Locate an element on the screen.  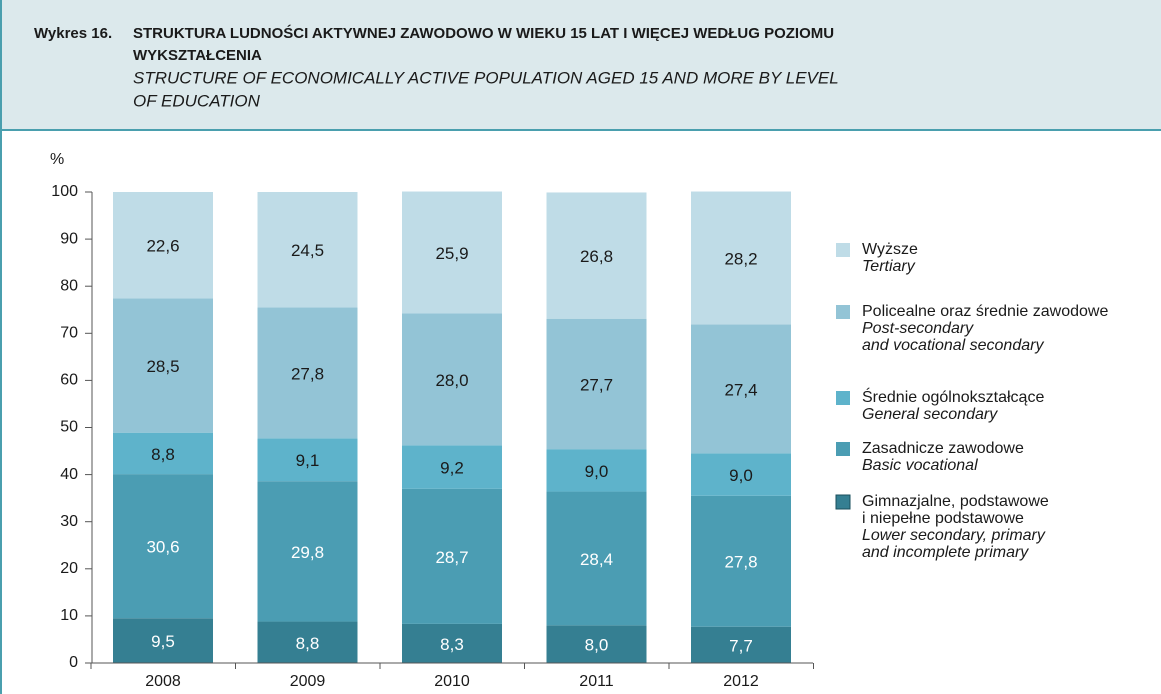
value-label: 28,7 is located at coordinates (451, 557).